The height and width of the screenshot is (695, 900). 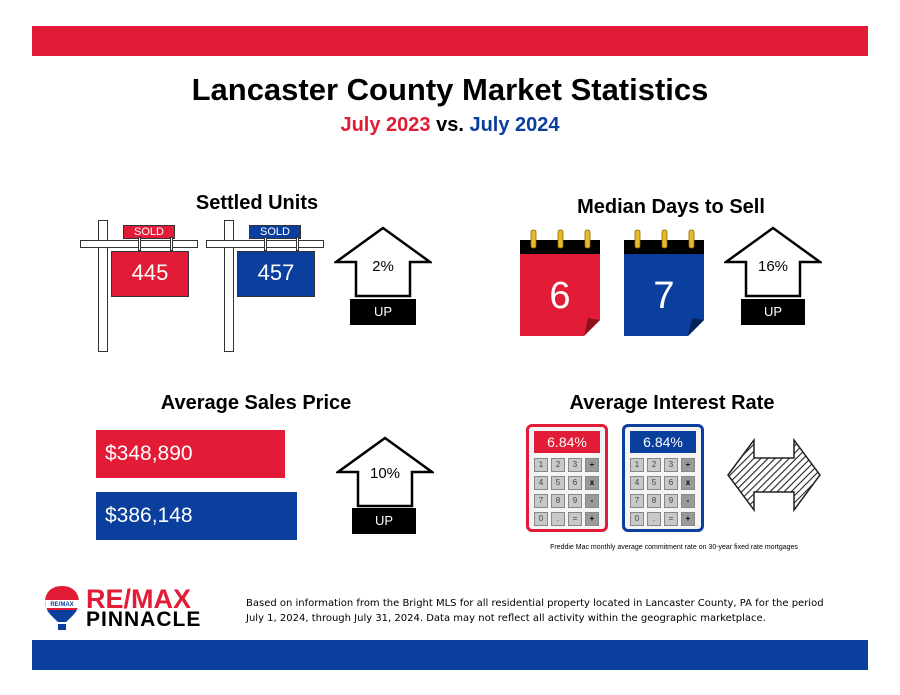 I want to click on settled-units-2023-value: 445, so click(x=150, y=274).